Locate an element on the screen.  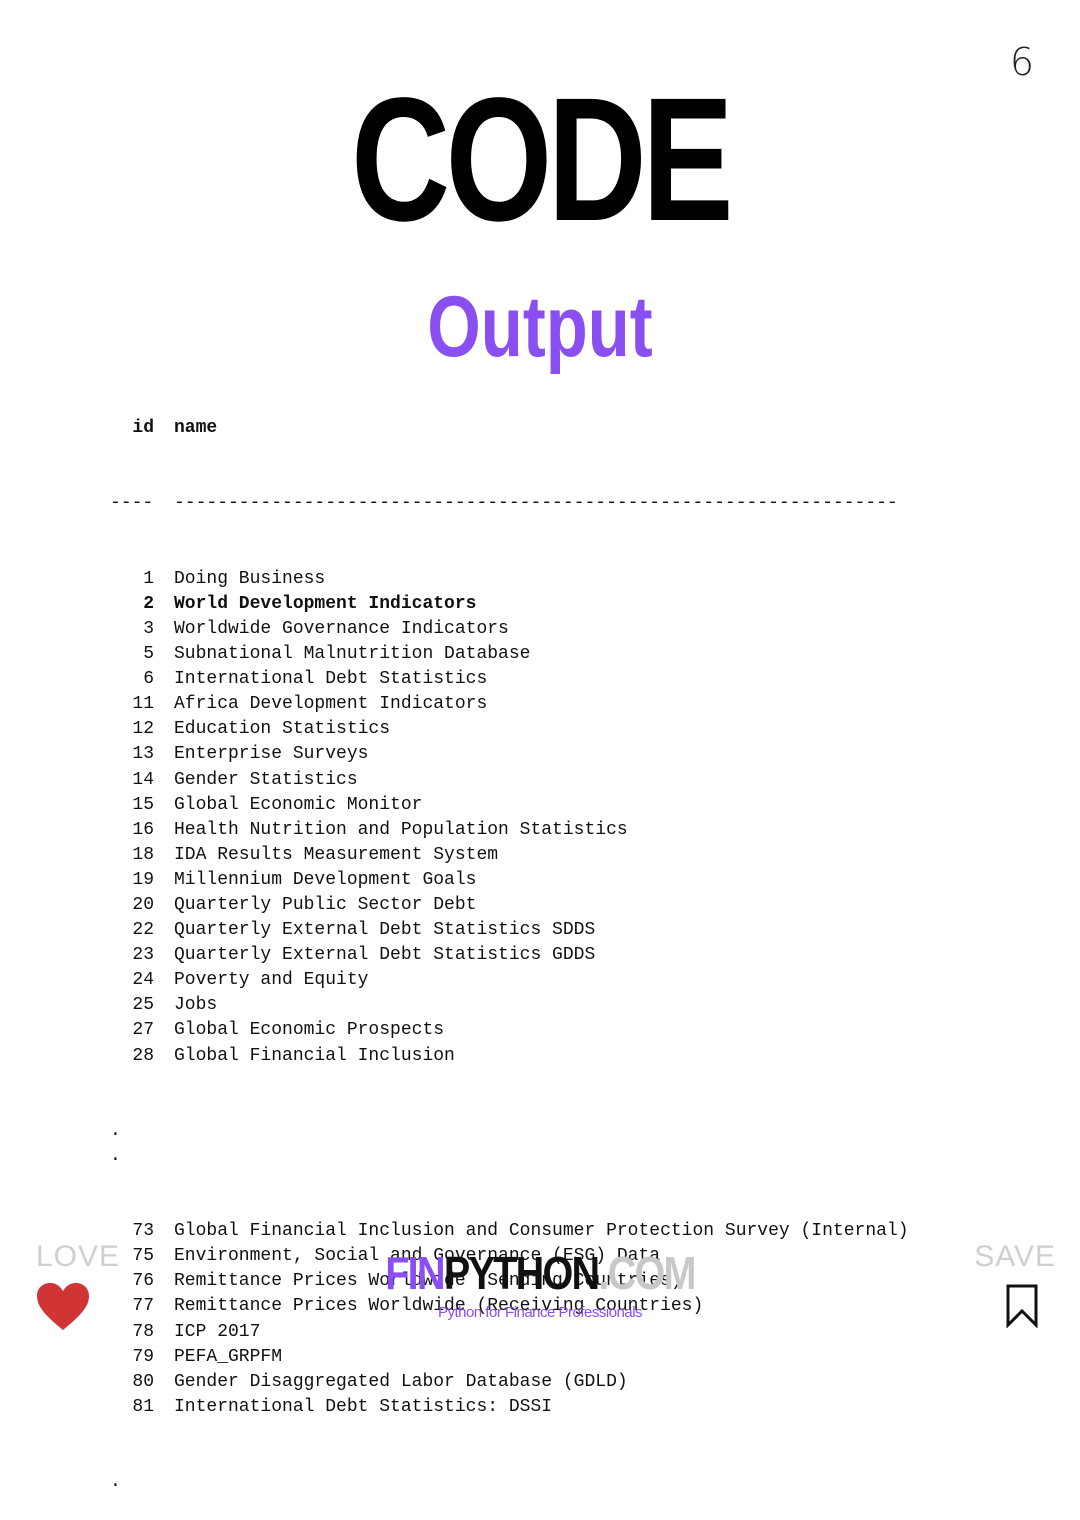
table-row: 2 World Development Indicators is located at coordinates (509, 604).